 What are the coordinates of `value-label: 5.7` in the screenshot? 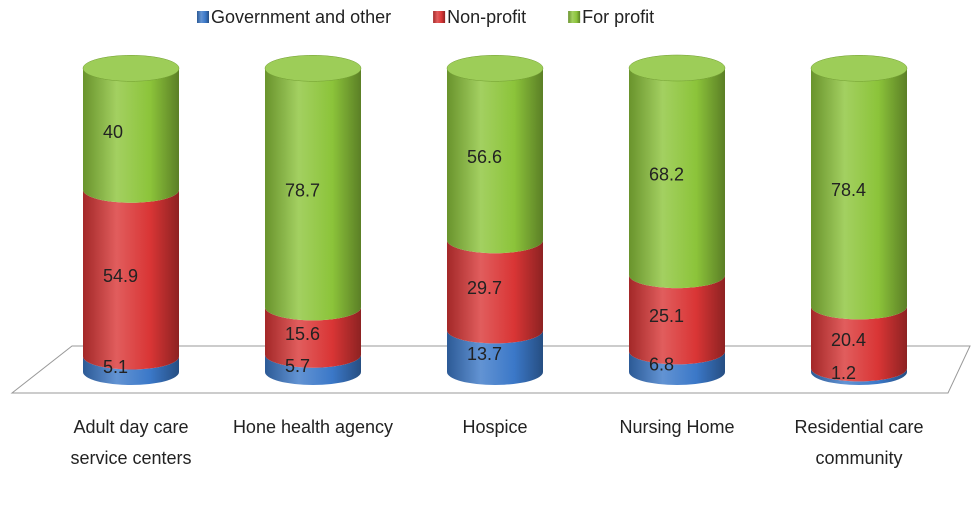 It's located at (297, 366).